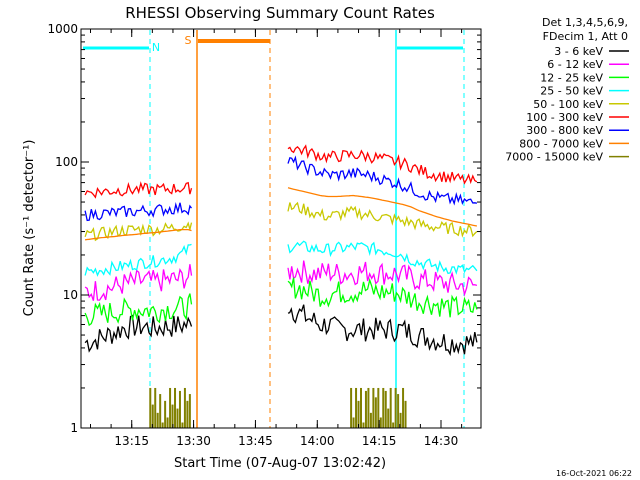 The height and width of the screenshot is (480, 640). Describe the element at coordinates (62, 29) in the screenshot. I see `y-tick-label: 1000` at that location.